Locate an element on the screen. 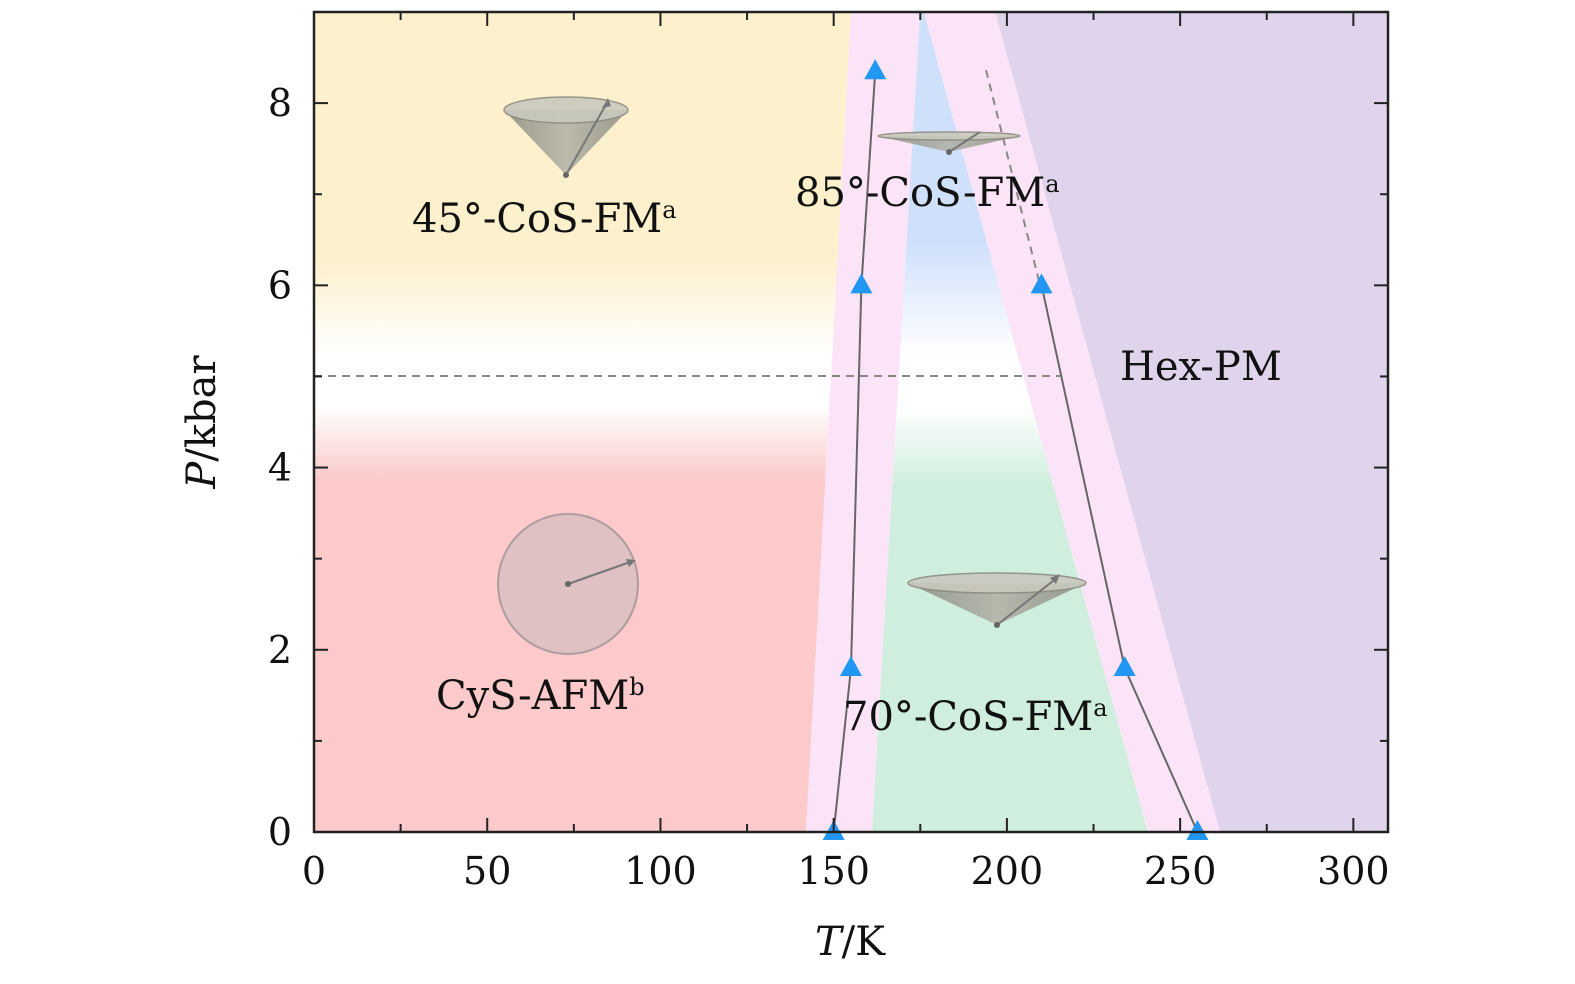  series-0-line is located at coordinates (854, 452).